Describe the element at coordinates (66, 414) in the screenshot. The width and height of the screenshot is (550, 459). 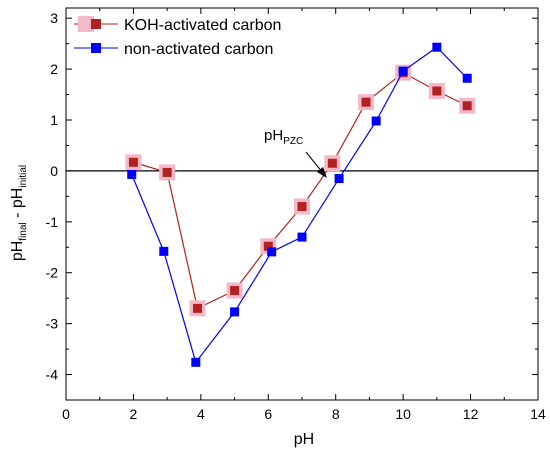
I see `x-tick-label: 0` at that location.